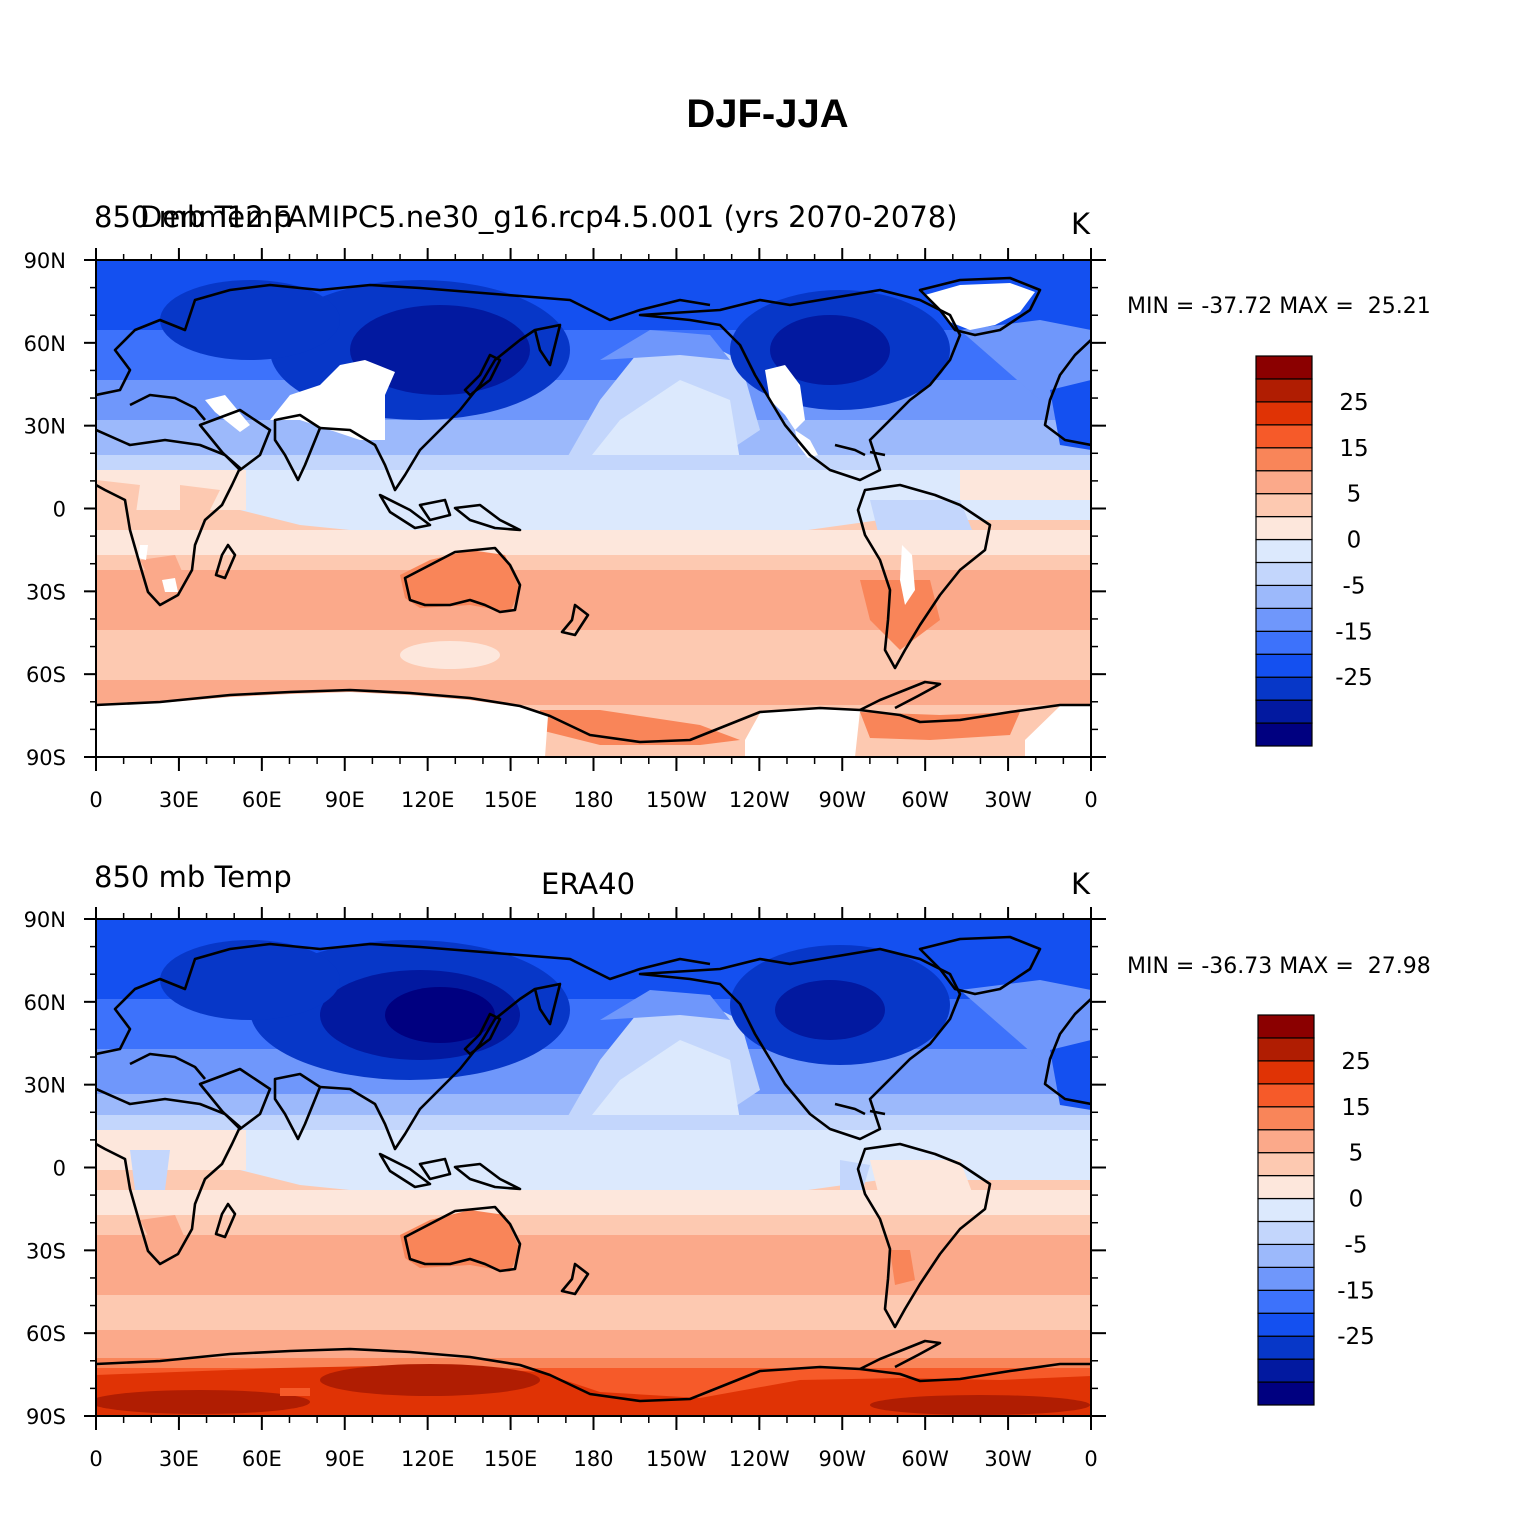 The width and height of the screenshot is (1535, 1535). I want to click on panel1-minmax: MIN = -37.72 MAX = 25.21, so click(1279, 306).